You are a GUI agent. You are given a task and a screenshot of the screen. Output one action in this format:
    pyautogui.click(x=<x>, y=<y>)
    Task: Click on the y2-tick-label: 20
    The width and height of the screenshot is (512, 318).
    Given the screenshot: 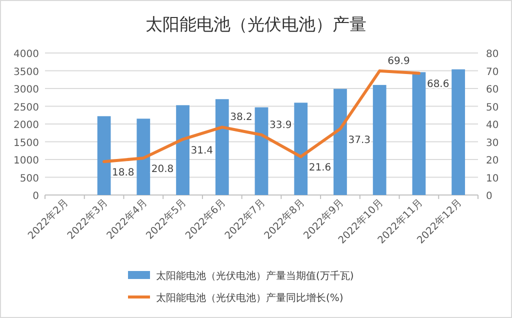 What is the action you would take?
    pyautogui.click(x=492, y=161)
    